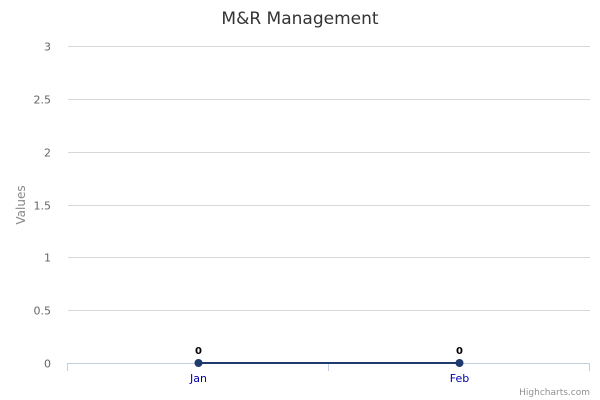 The height and width of the screenshot is (400, 600). I want to click on x-tick-label: Feb, so click(459, 378).